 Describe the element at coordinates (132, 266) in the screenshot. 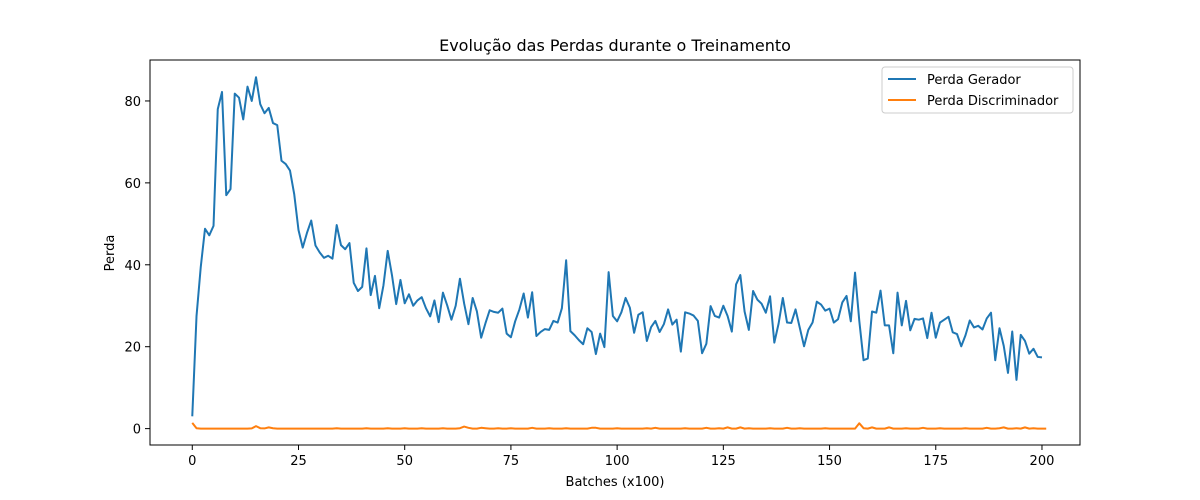

I see `y-tick-label: 40` at that location.